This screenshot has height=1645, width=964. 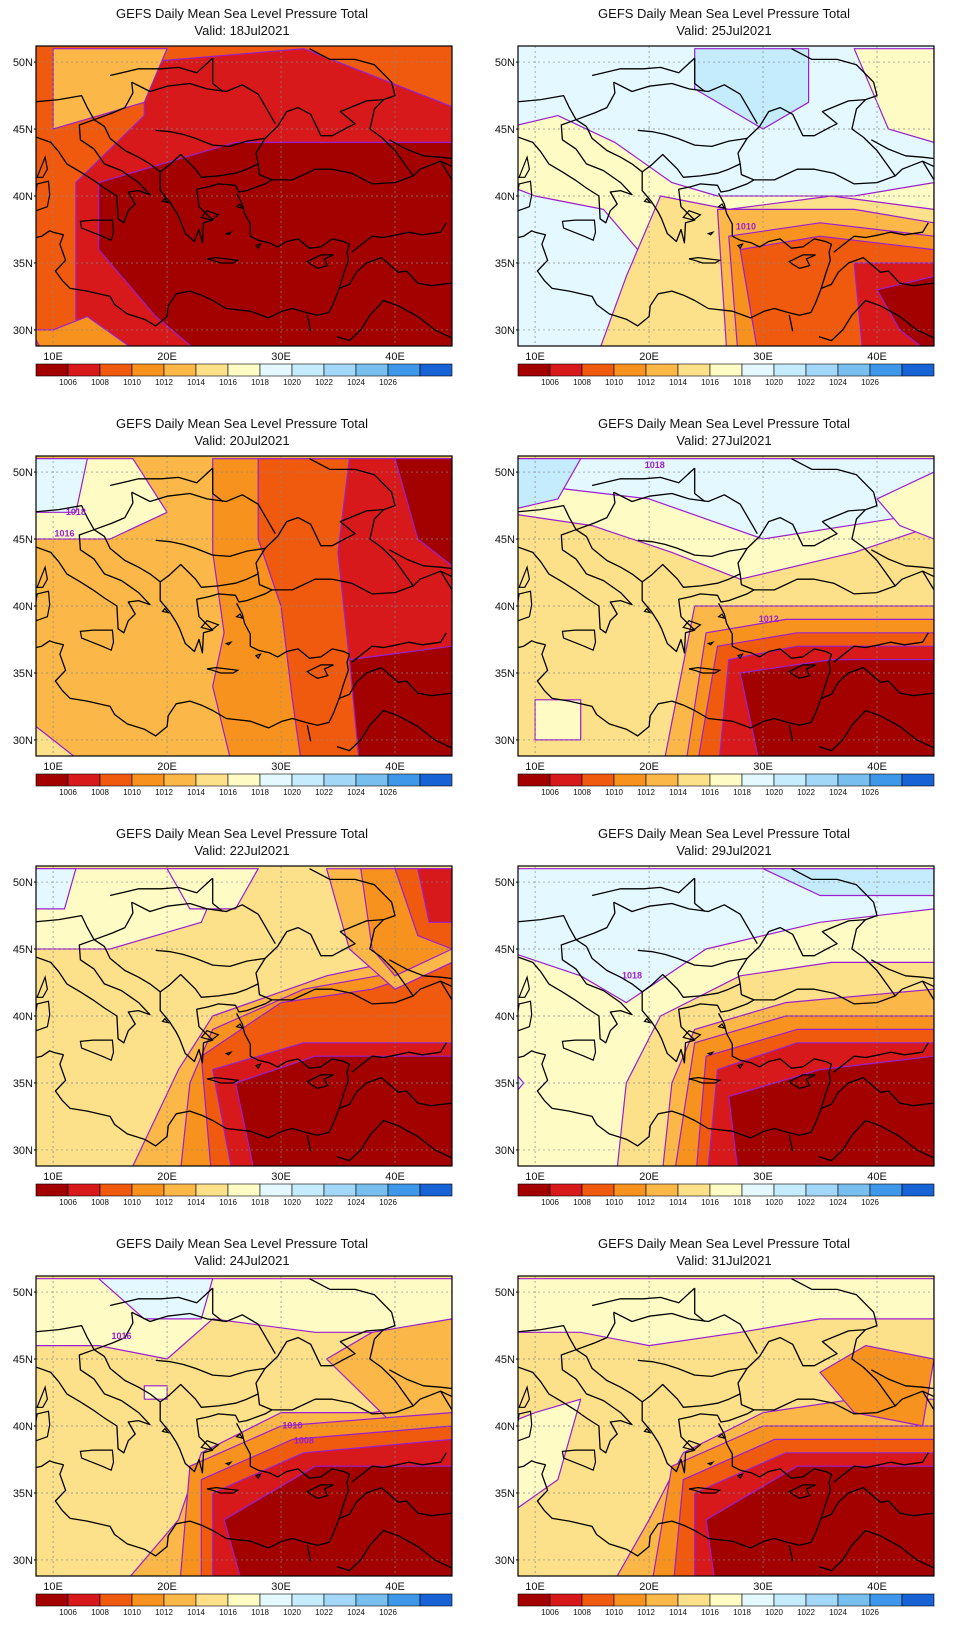 I want to click on pressure-field, so click(x=244, y=196).